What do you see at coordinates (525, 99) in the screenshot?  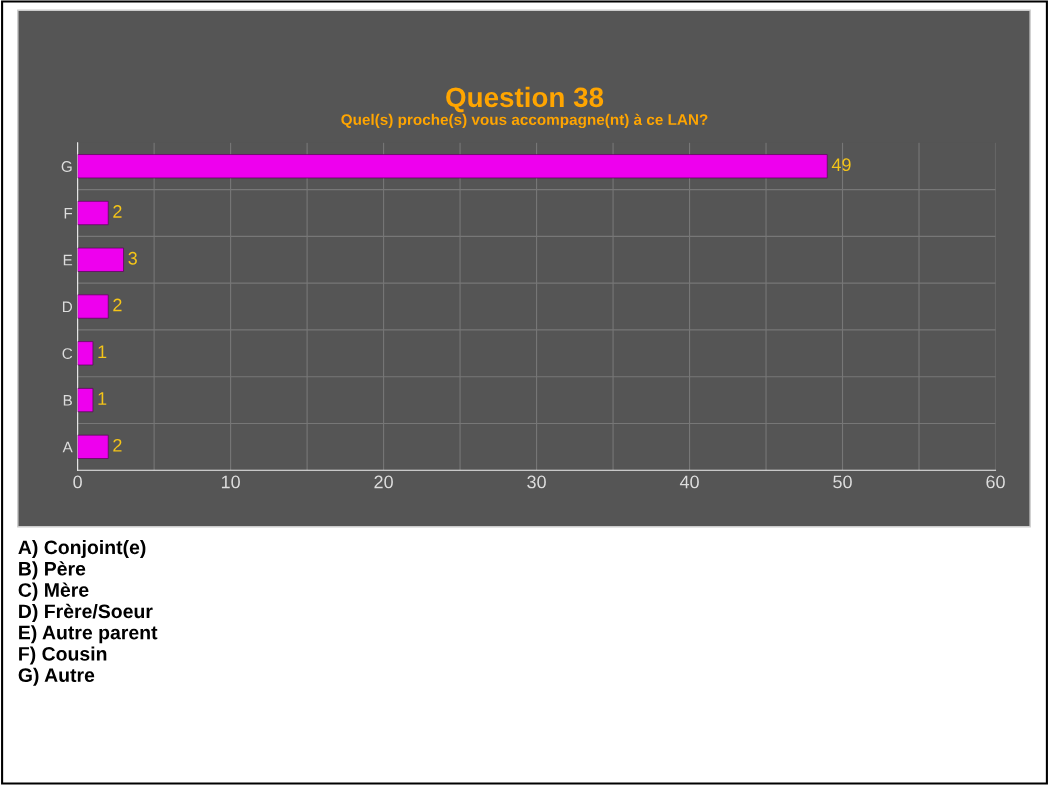 I see `chart-title: Question 38` at bounding box center [525, 99].